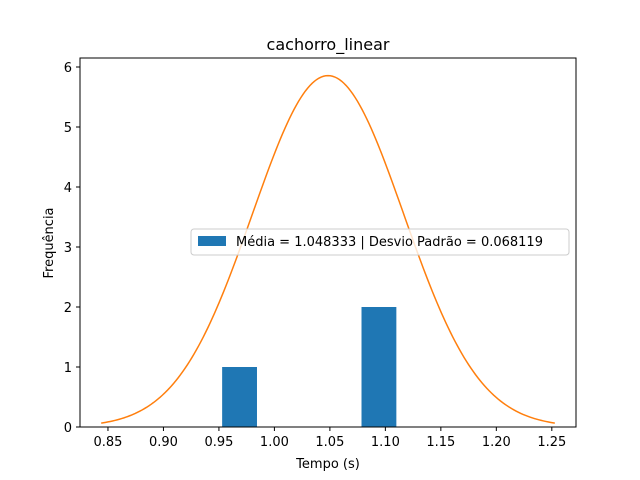 This screenshot has height=480, width=640. What do you see at coordinates (163, 442) in the screenshot?
I see `x-tick-label: 0.90` at bounding box center [163, 442].